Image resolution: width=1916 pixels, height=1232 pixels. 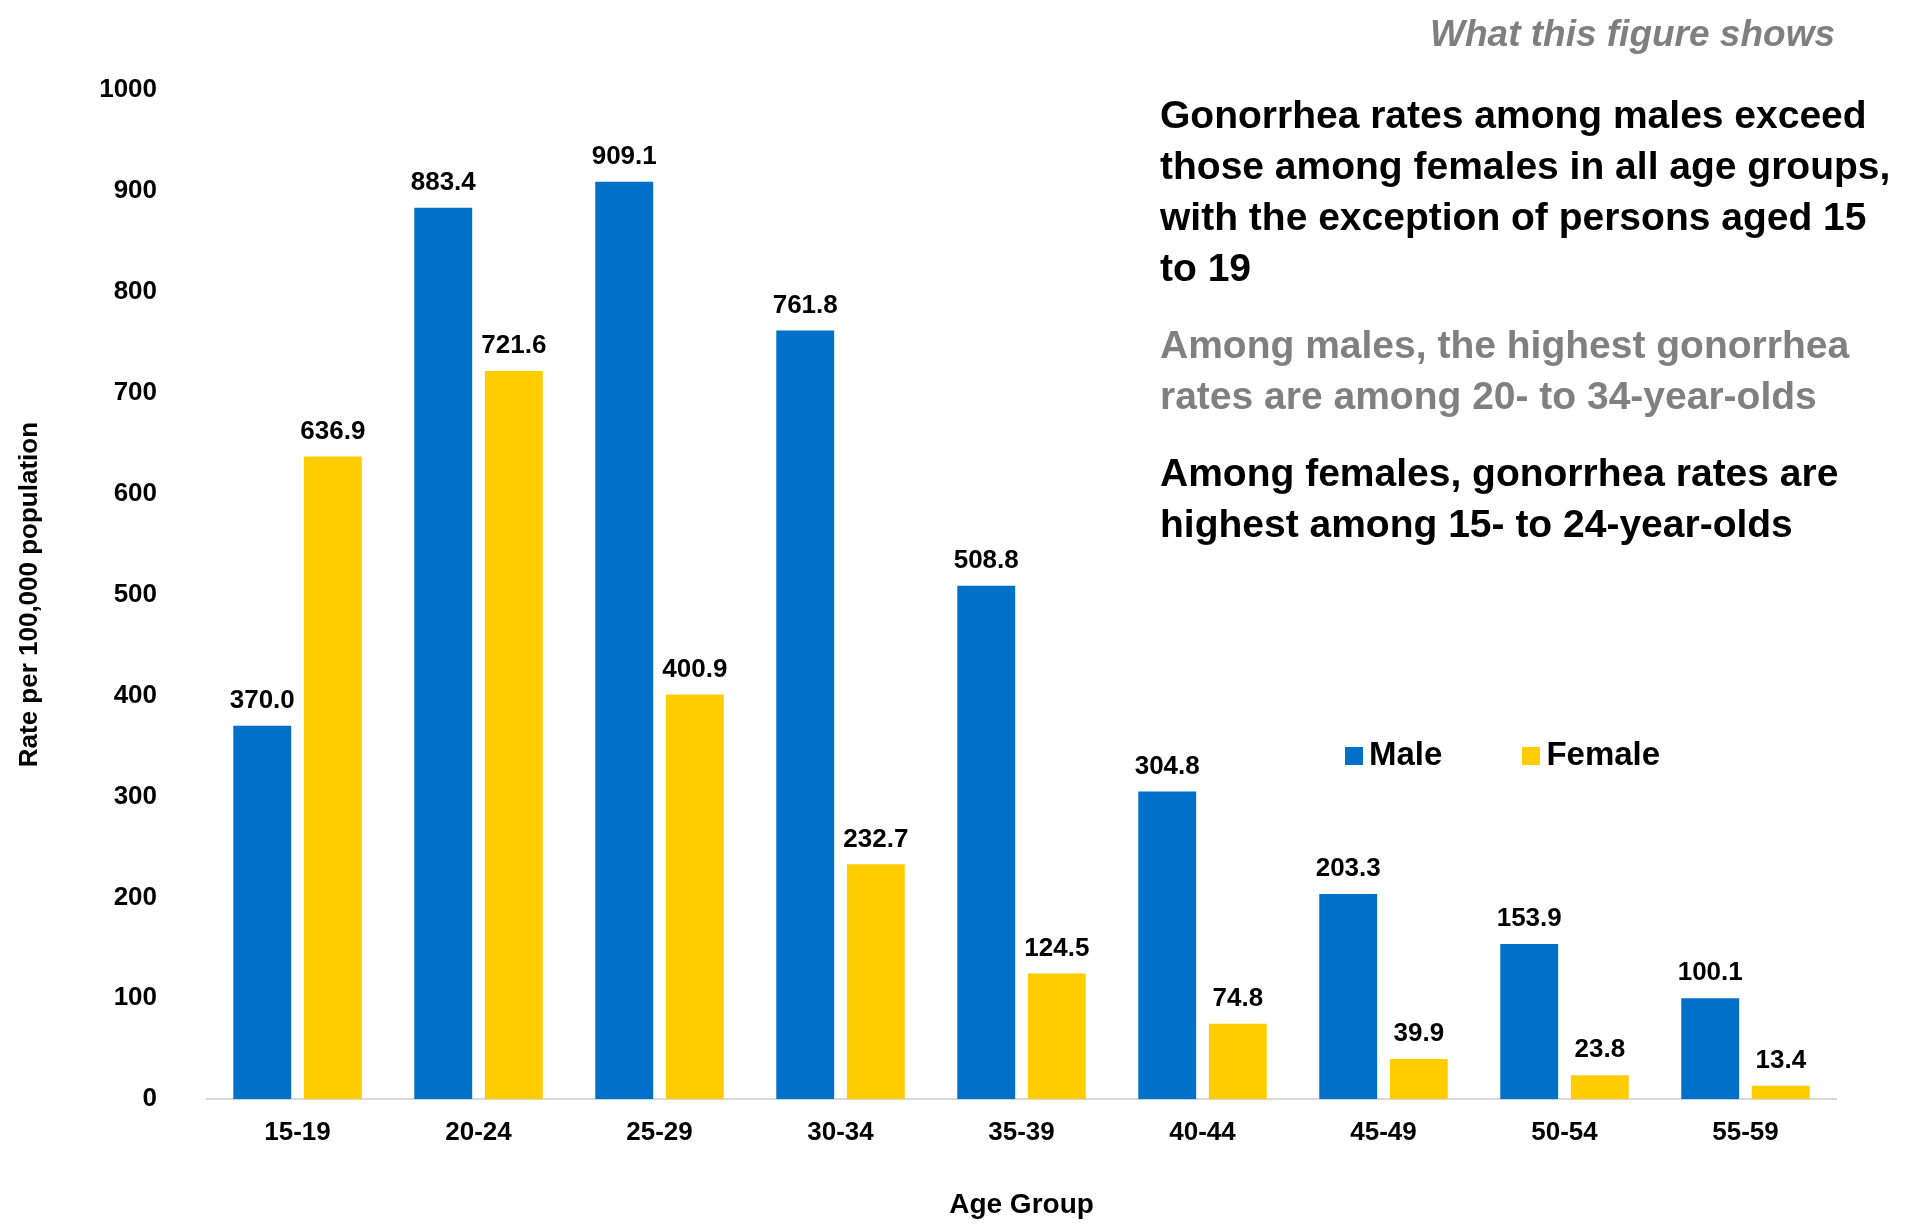 What do you see at coordinates (128, 88) in the screenshot?
I see `y-tick-label: 1000` at bounding box center [128, 88].